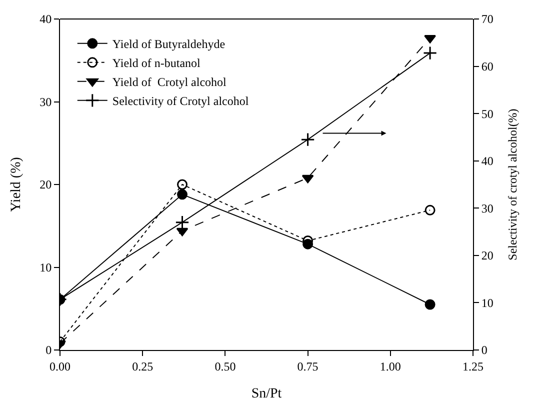  Describe the element at coordinates (181, 101) in the screenshot. I see `legend-label: Selectivity of Crotyl alcohol` at that location.